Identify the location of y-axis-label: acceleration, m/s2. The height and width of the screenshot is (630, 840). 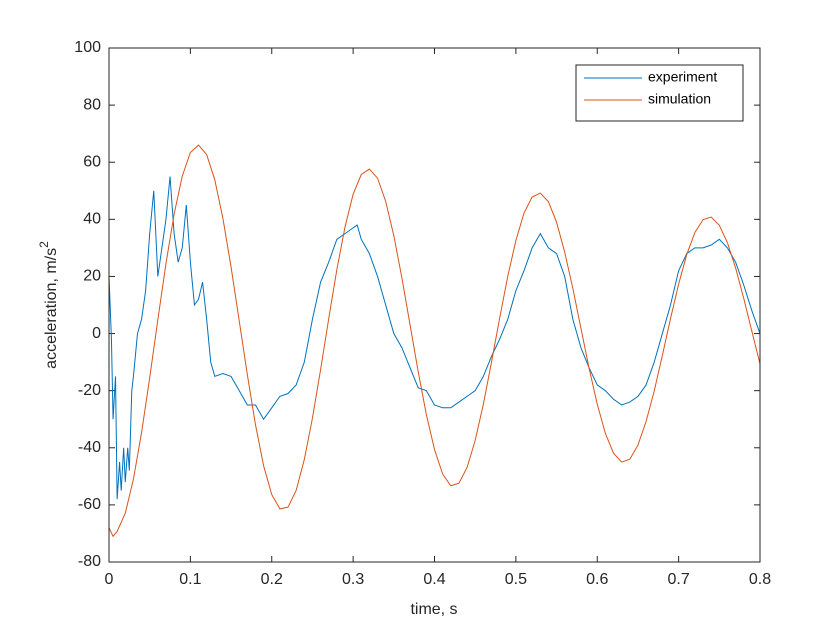
(48, 305).